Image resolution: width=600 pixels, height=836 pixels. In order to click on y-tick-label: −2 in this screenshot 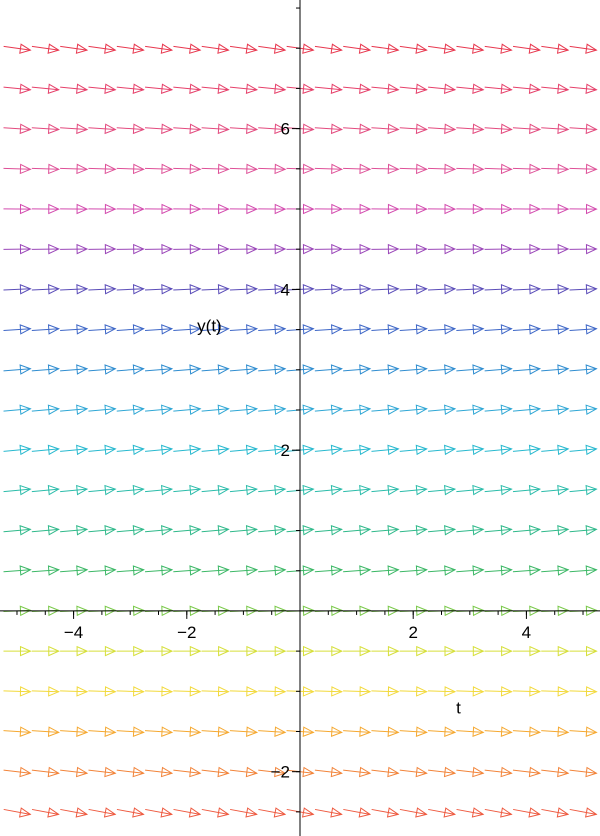, I will do `click(280, 772)`.